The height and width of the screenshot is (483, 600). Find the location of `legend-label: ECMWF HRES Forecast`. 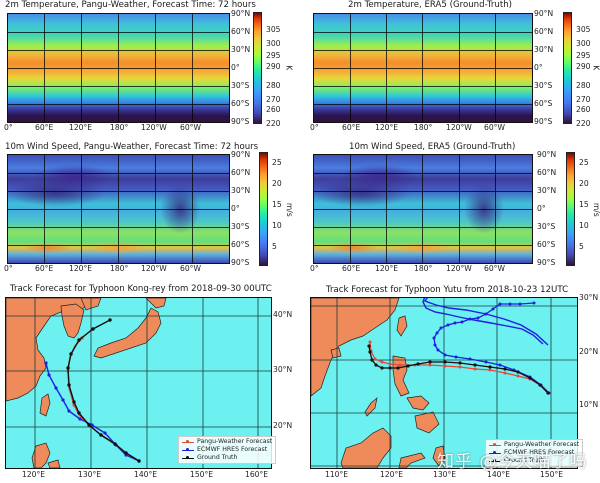

legend-label: ECMWF HRES Forecast is located at coordinates (232, 449).